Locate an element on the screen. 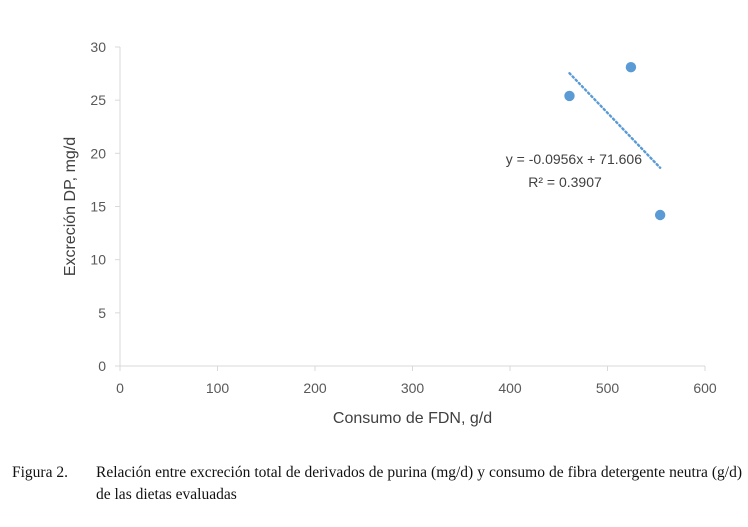 This screenshot has height=527, width=748. y-tick-label: 5 is located at coordinates (102, 313).